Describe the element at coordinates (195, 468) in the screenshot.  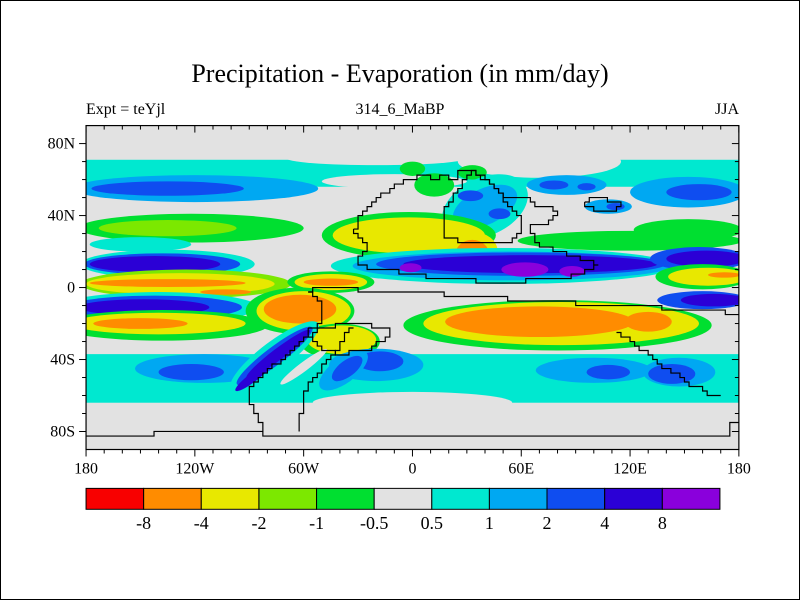
I see `x-tick-label: 120W` at that location.